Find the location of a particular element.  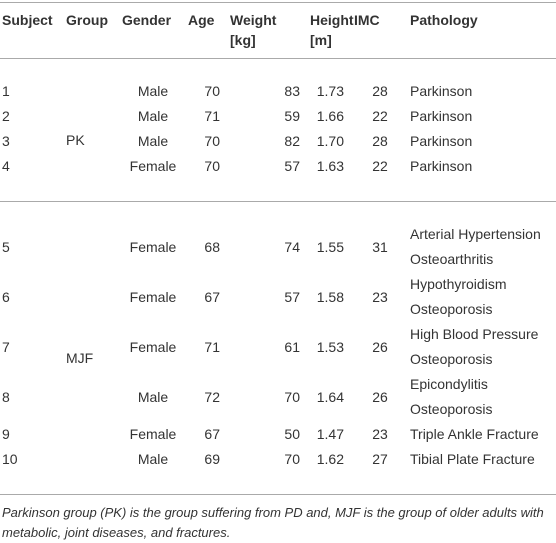

cell: 3 is located at coordinates (6, 141).